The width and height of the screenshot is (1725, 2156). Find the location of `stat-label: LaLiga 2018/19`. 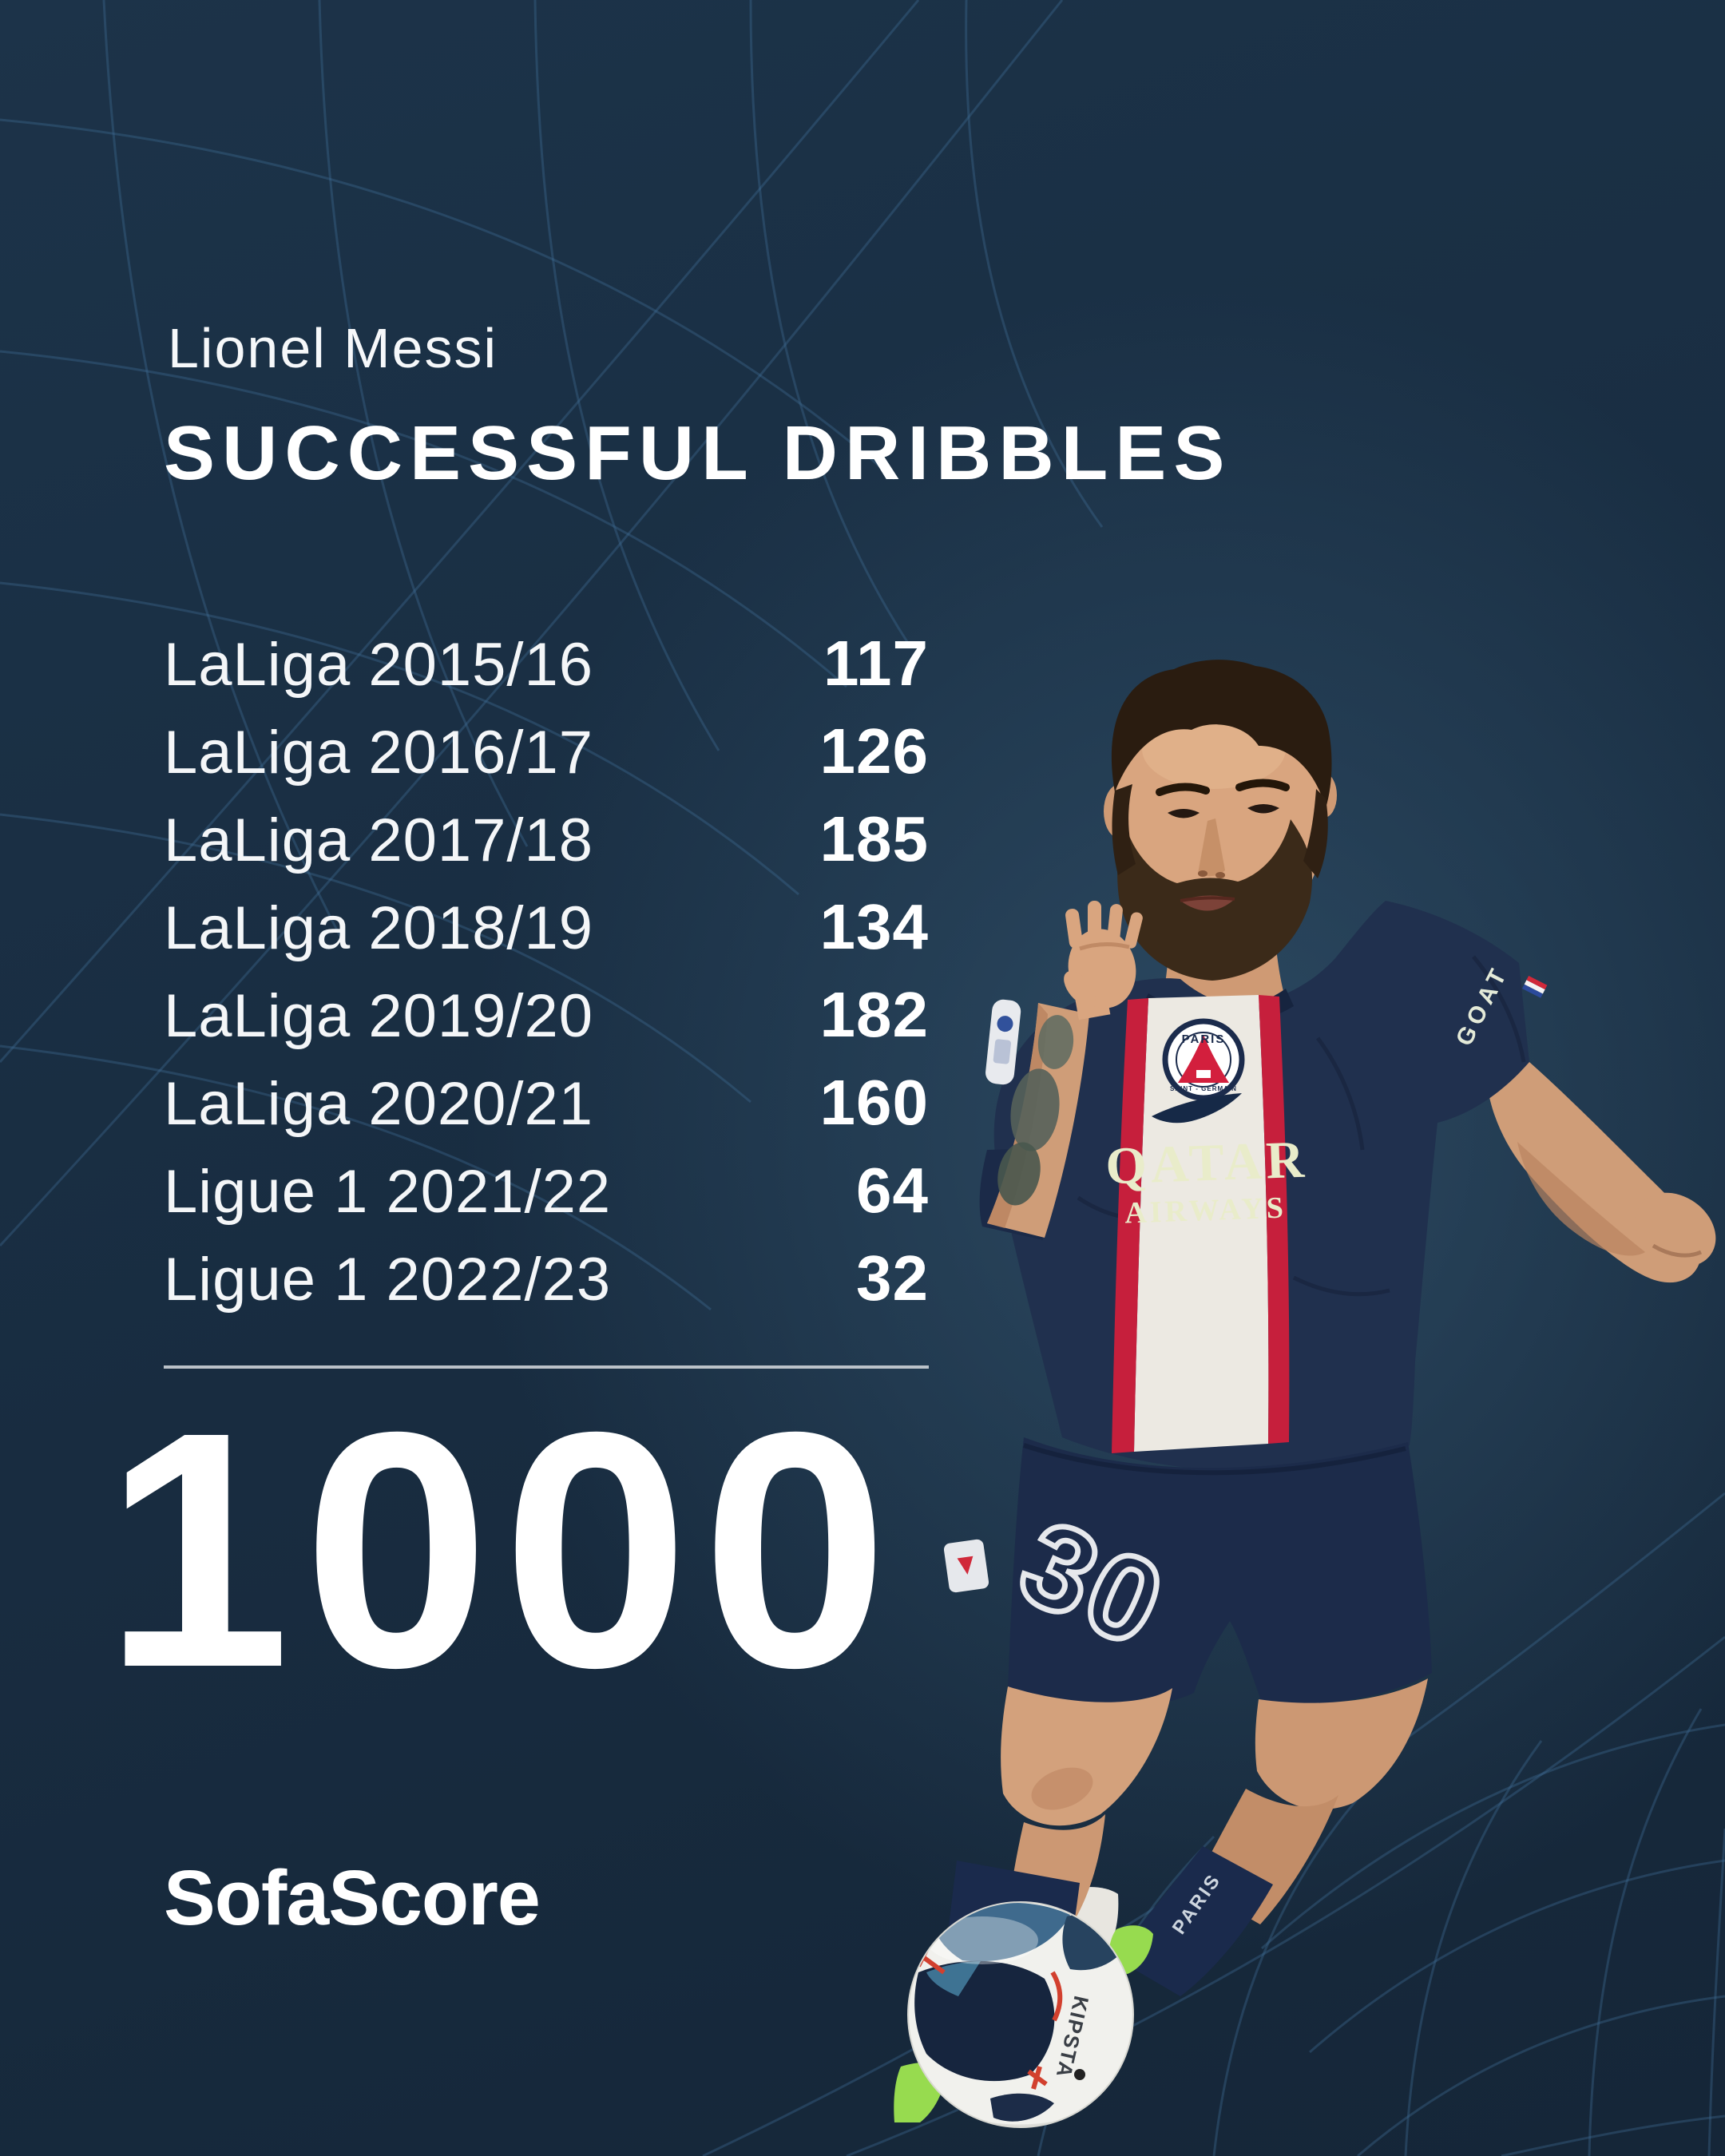

stat-label: LaLiga 2018/19 is located at coordinates (379, 928).